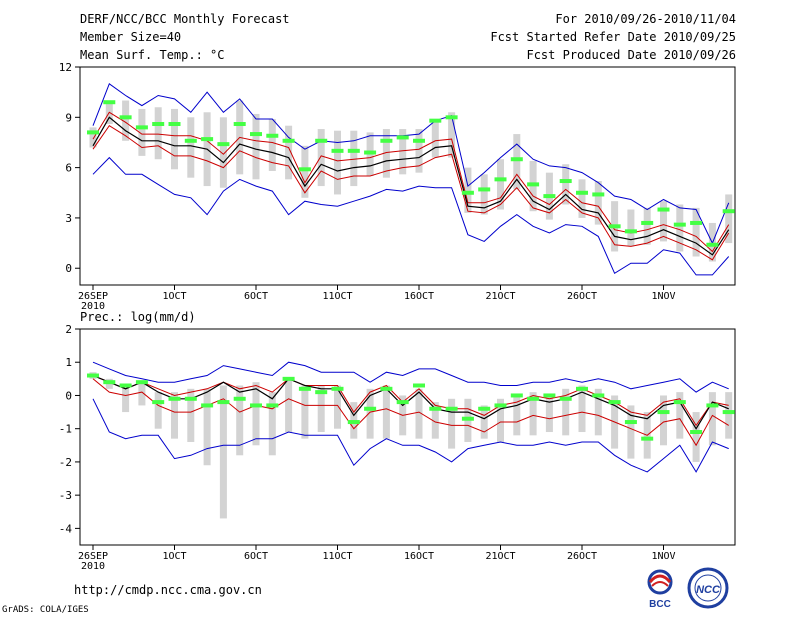  What do you see at coordinates (174, 296) in the screenshot?
I see `temp-xtick-label: 1OCT` at bounding box center [174, 296].